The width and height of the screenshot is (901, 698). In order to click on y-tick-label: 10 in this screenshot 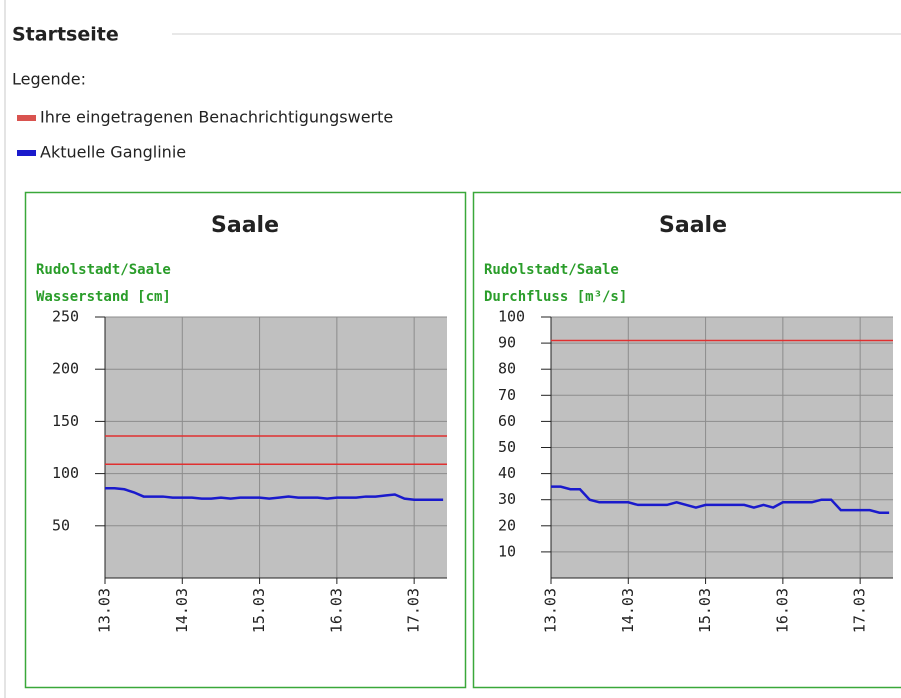, I will do `click(507, 551)`.